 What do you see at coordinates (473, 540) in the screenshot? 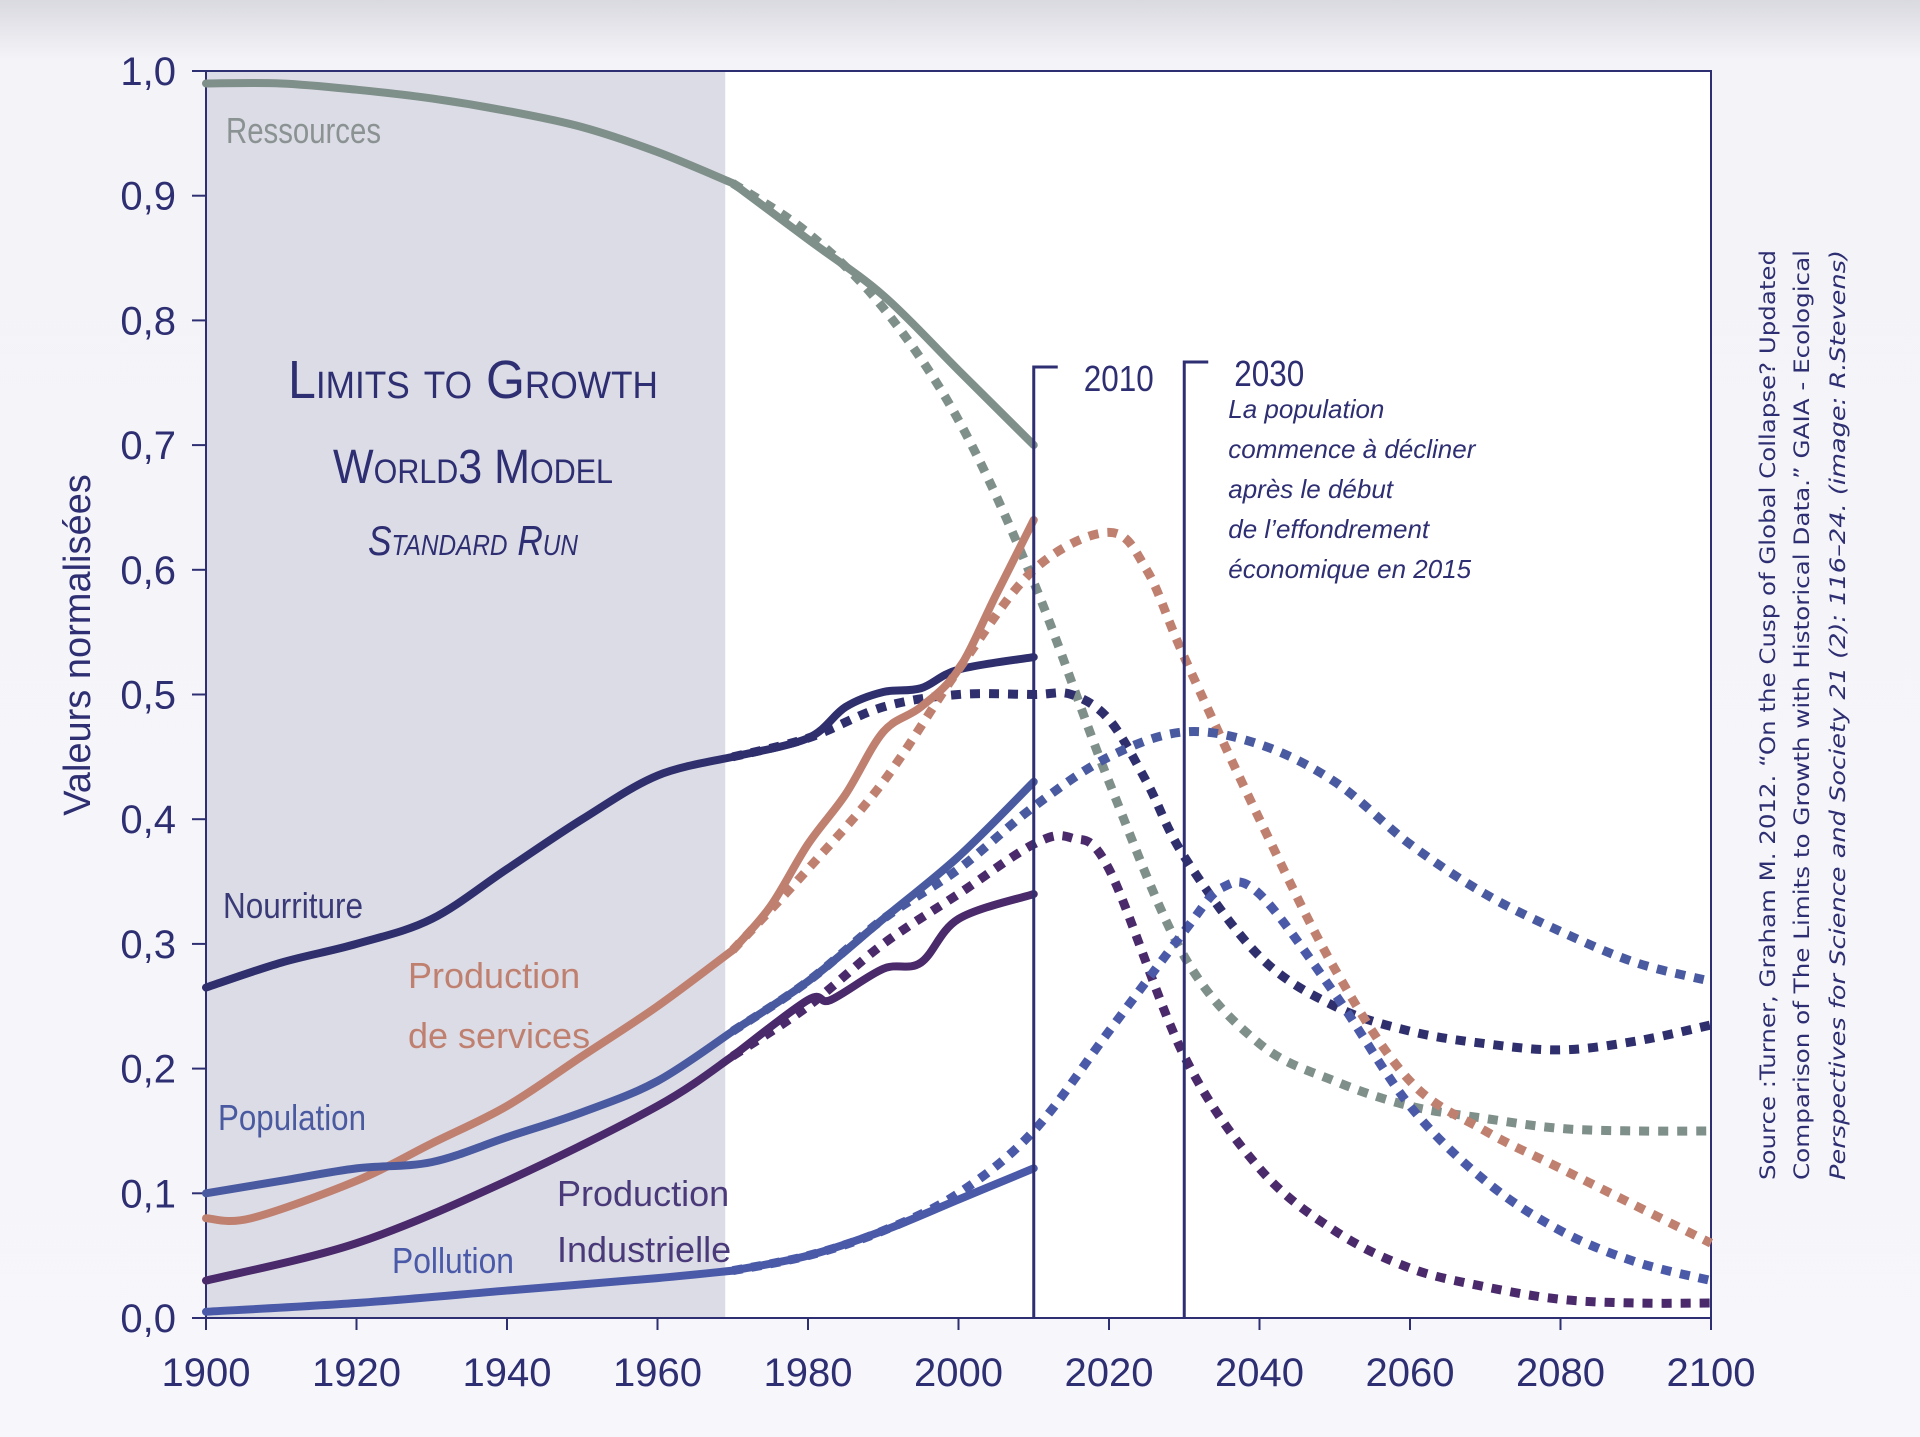
I see `chart-subtitle-run: Standard Run` at bounding box center [473, 540].